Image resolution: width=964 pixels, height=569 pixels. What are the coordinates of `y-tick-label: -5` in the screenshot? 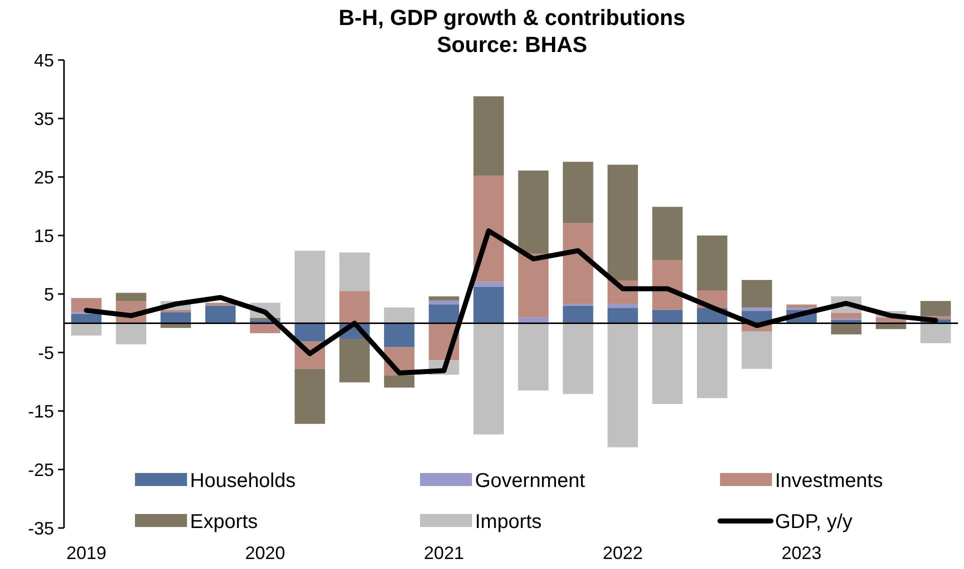 It's located at (46, 352).